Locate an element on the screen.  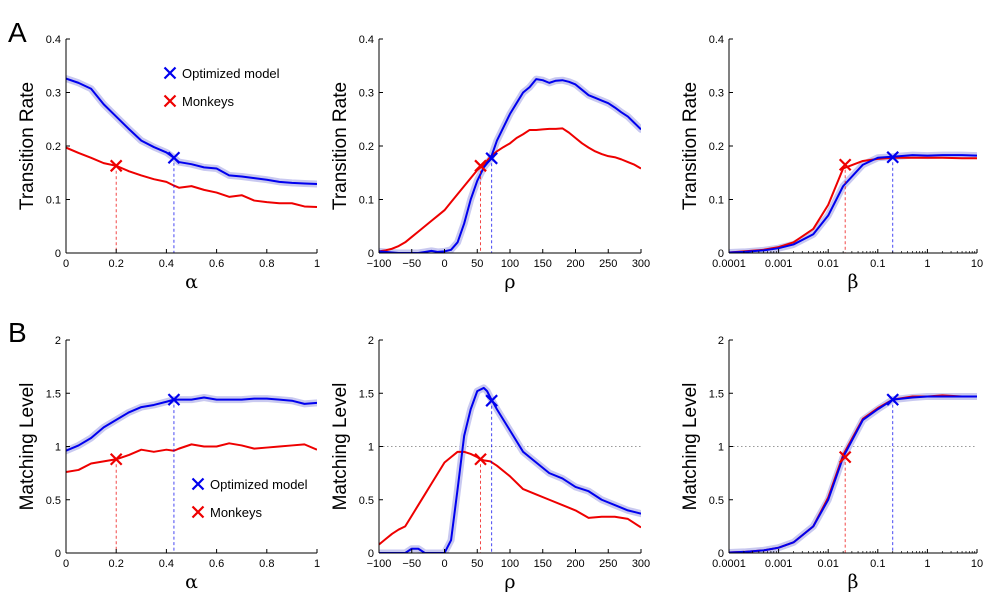
x-tick-label: 0.1 is located at coordinates (877, 564).